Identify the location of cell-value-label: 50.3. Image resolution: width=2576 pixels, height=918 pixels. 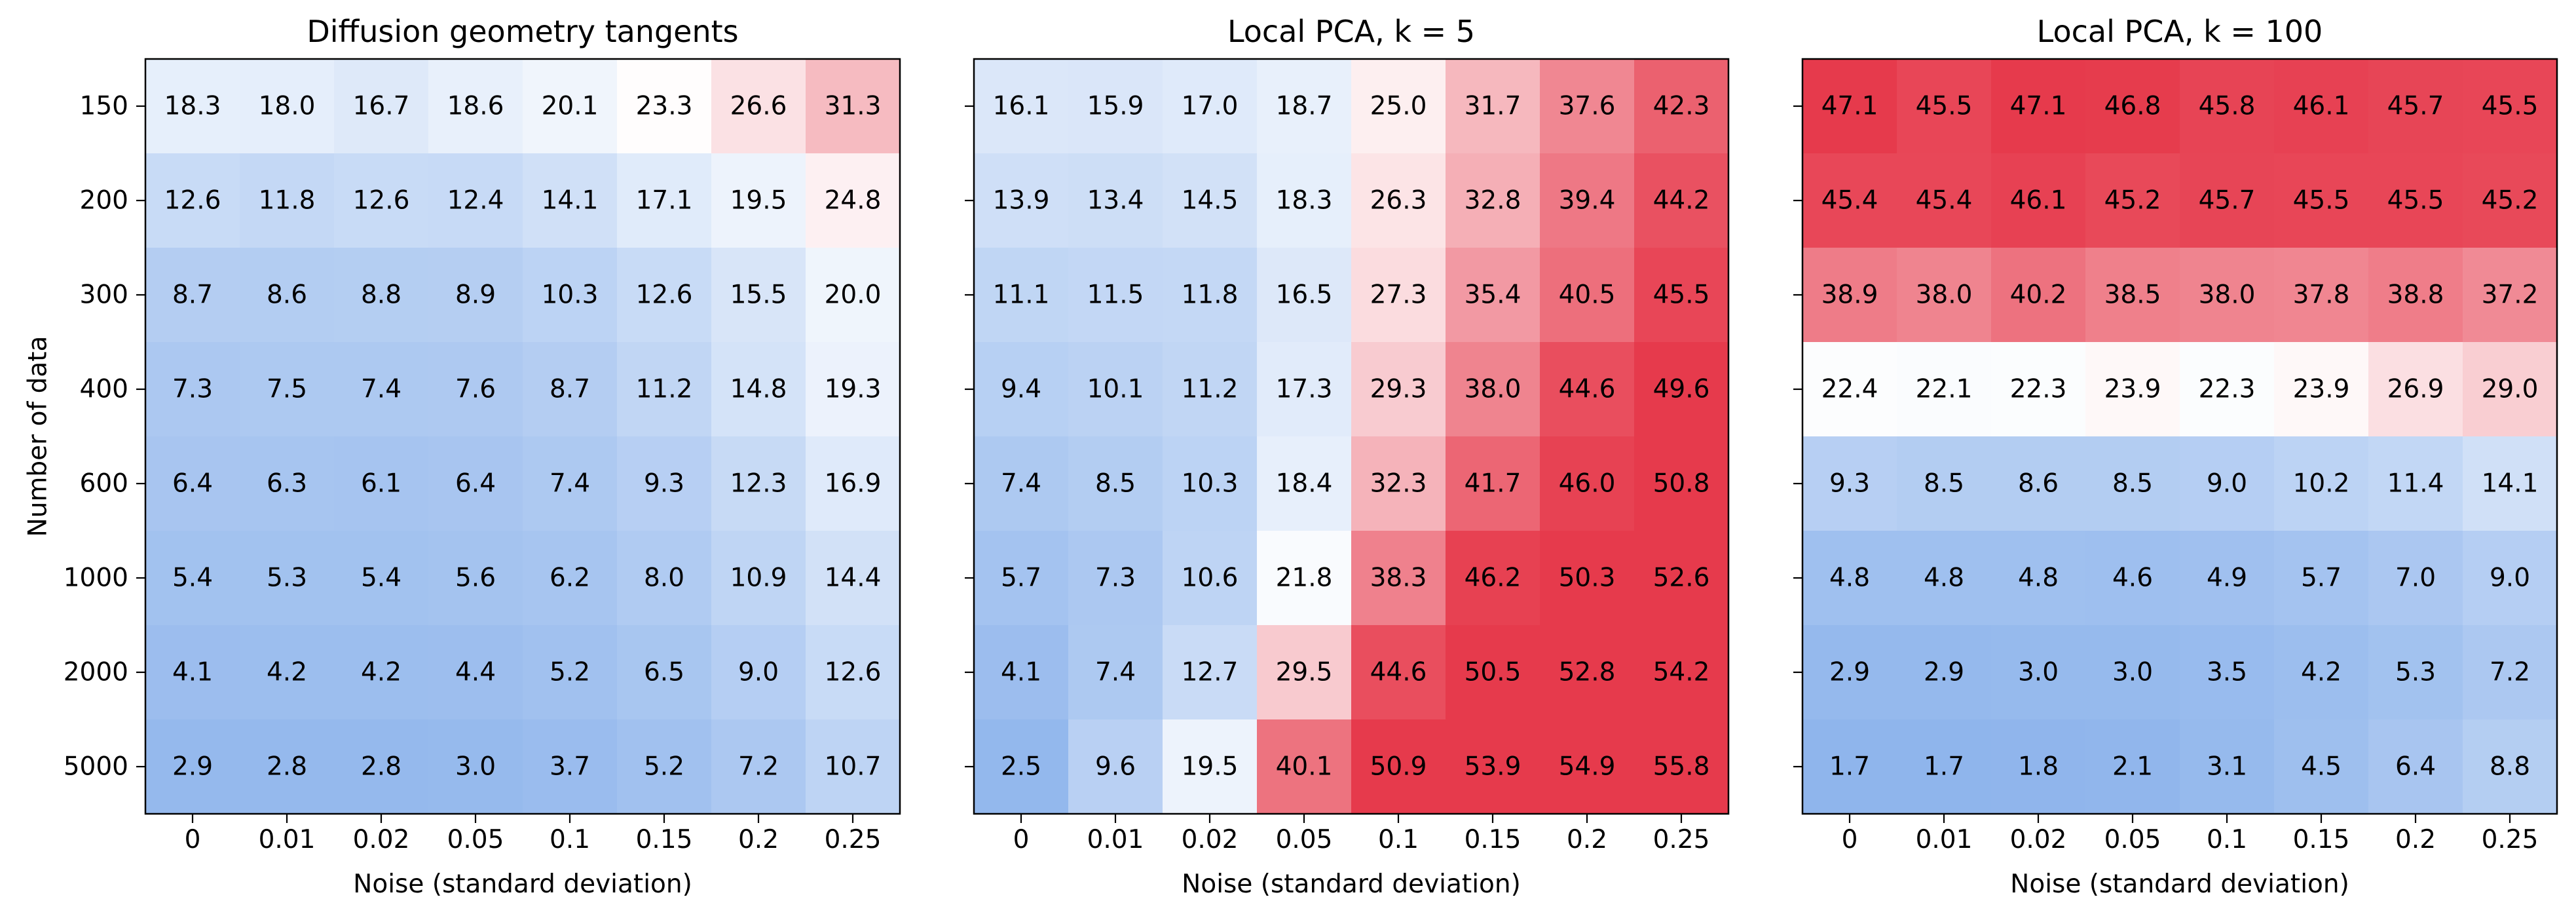
(1587, 578).